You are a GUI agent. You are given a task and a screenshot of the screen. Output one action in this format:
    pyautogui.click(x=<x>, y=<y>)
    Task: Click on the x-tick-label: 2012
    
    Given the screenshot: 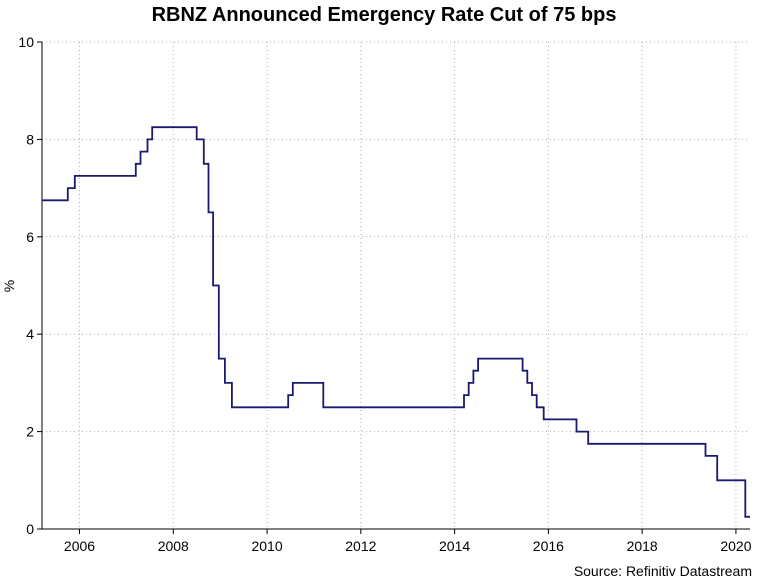 What is the action you would take?
    pyautogui.click(x=360, y=546)
    